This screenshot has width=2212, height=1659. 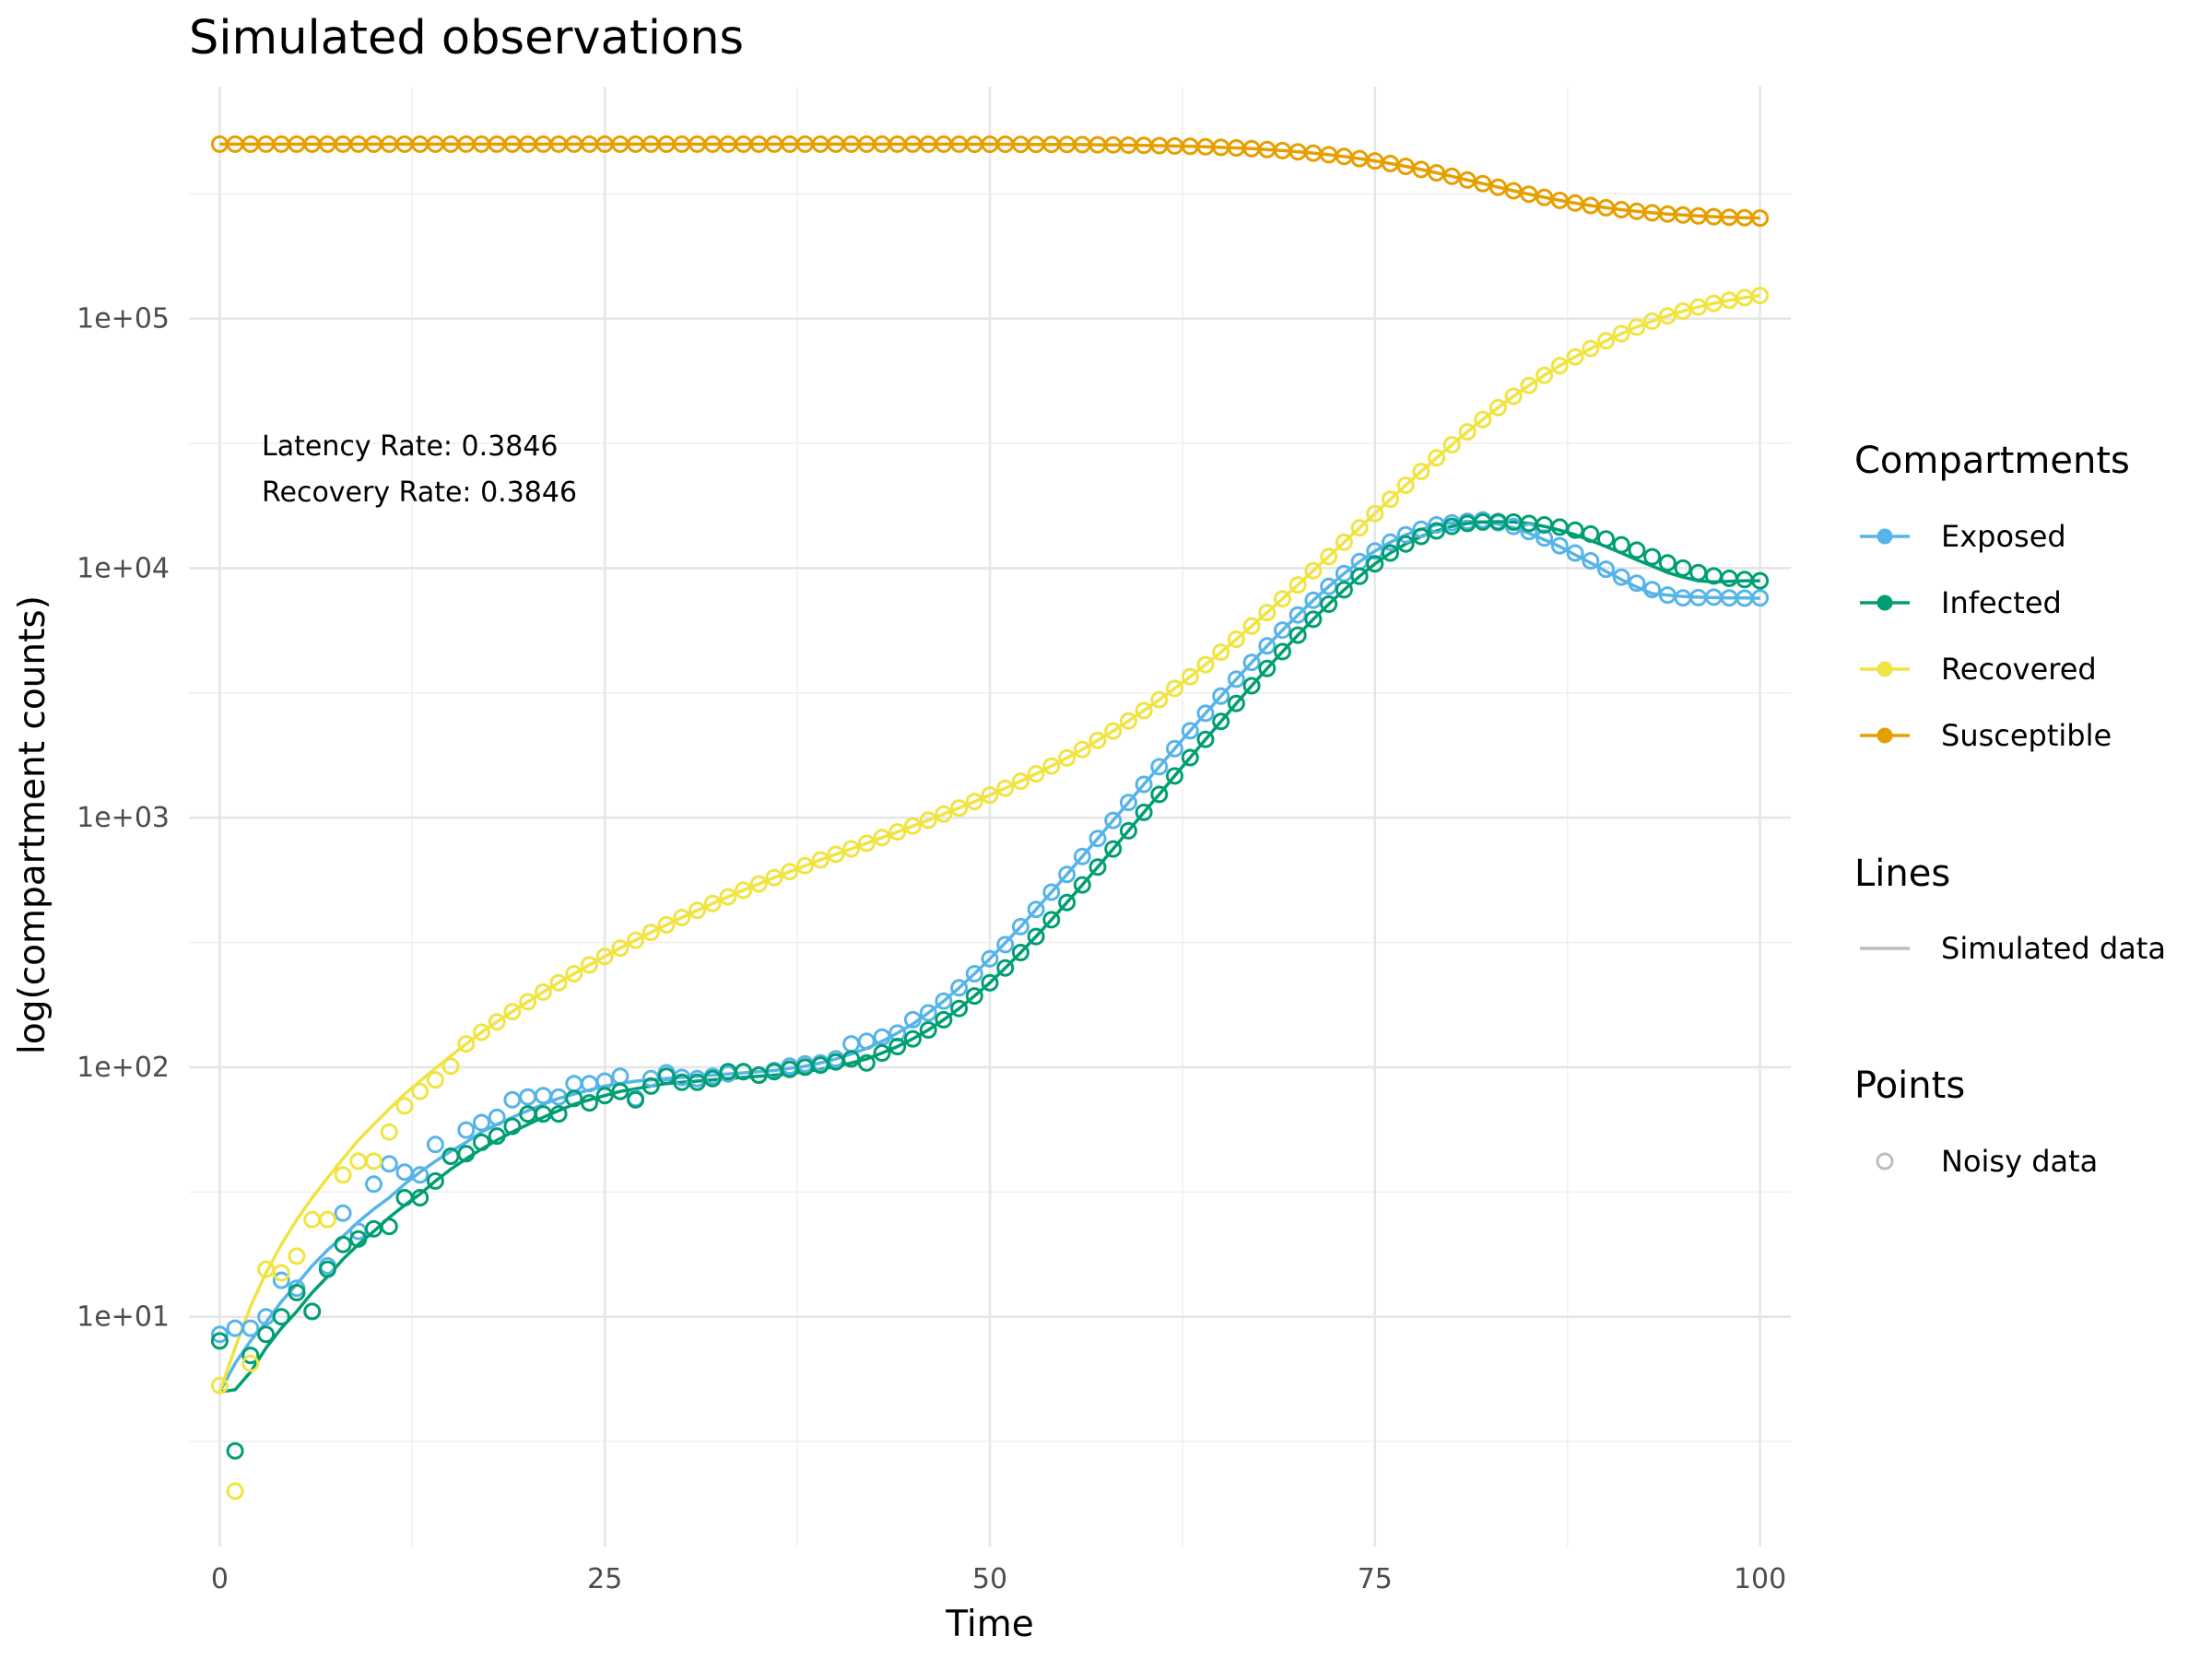 I want to click on line-susceptible-simulated, so click(x=989, y=181).